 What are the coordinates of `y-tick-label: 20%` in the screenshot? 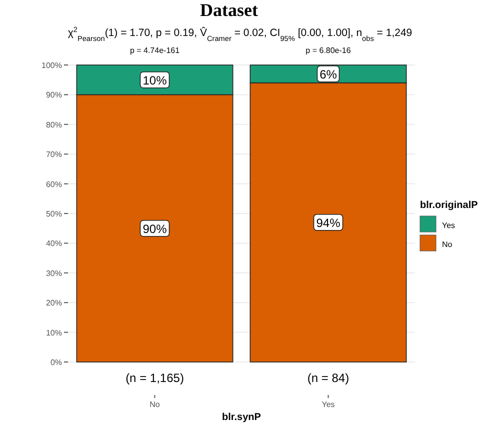 It's located at (54, 303).